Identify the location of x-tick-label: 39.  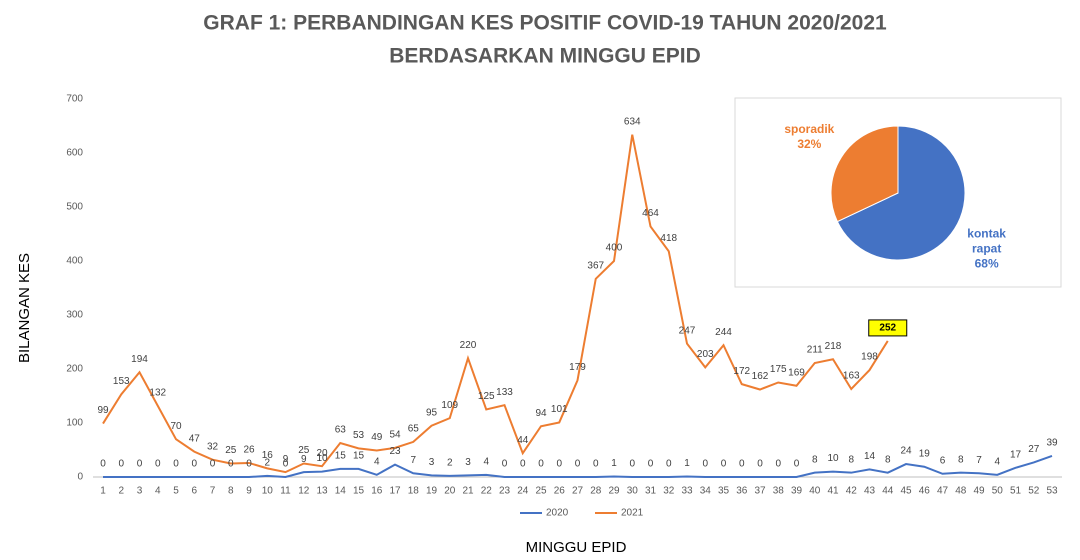
(797, 491).